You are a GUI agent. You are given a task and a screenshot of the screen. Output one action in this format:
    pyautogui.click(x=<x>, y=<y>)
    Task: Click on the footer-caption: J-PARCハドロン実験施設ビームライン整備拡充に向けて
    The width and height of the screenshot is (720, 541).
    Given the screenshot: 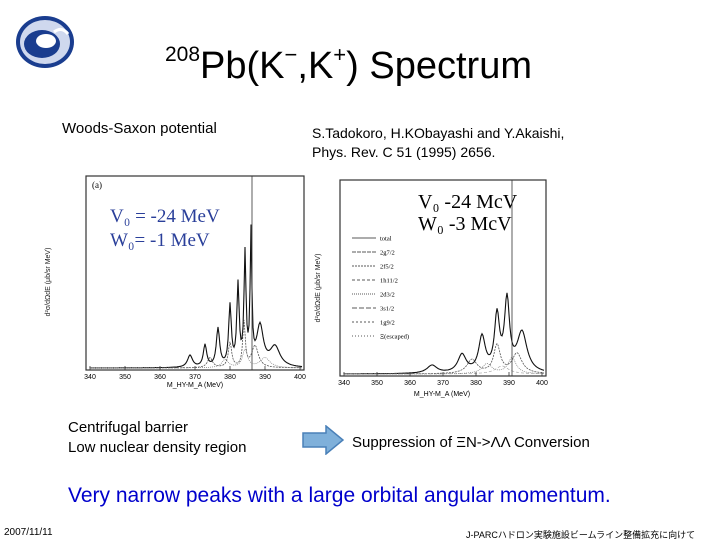 What is the action you would take?
    pyautogui.click(x=581, y=535)
    